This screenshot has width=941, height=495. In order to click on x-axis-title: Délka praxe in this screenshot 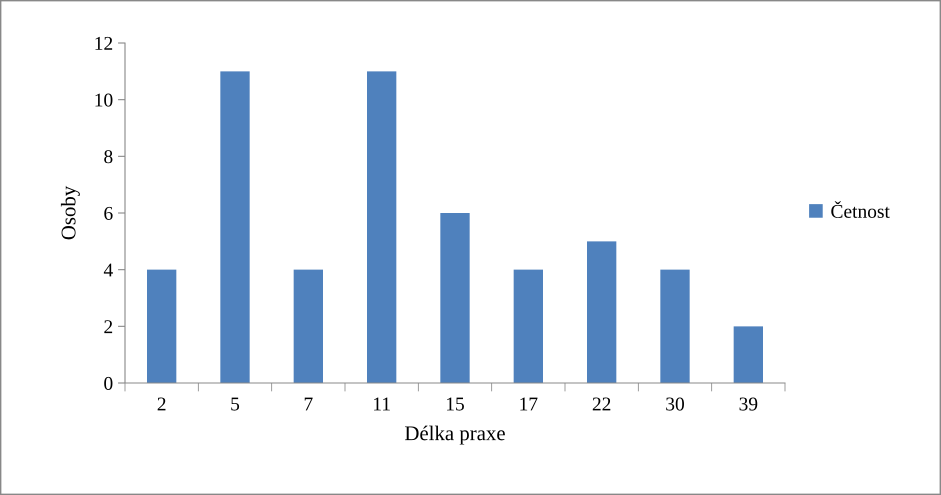, I will do `click(454, 435)`.